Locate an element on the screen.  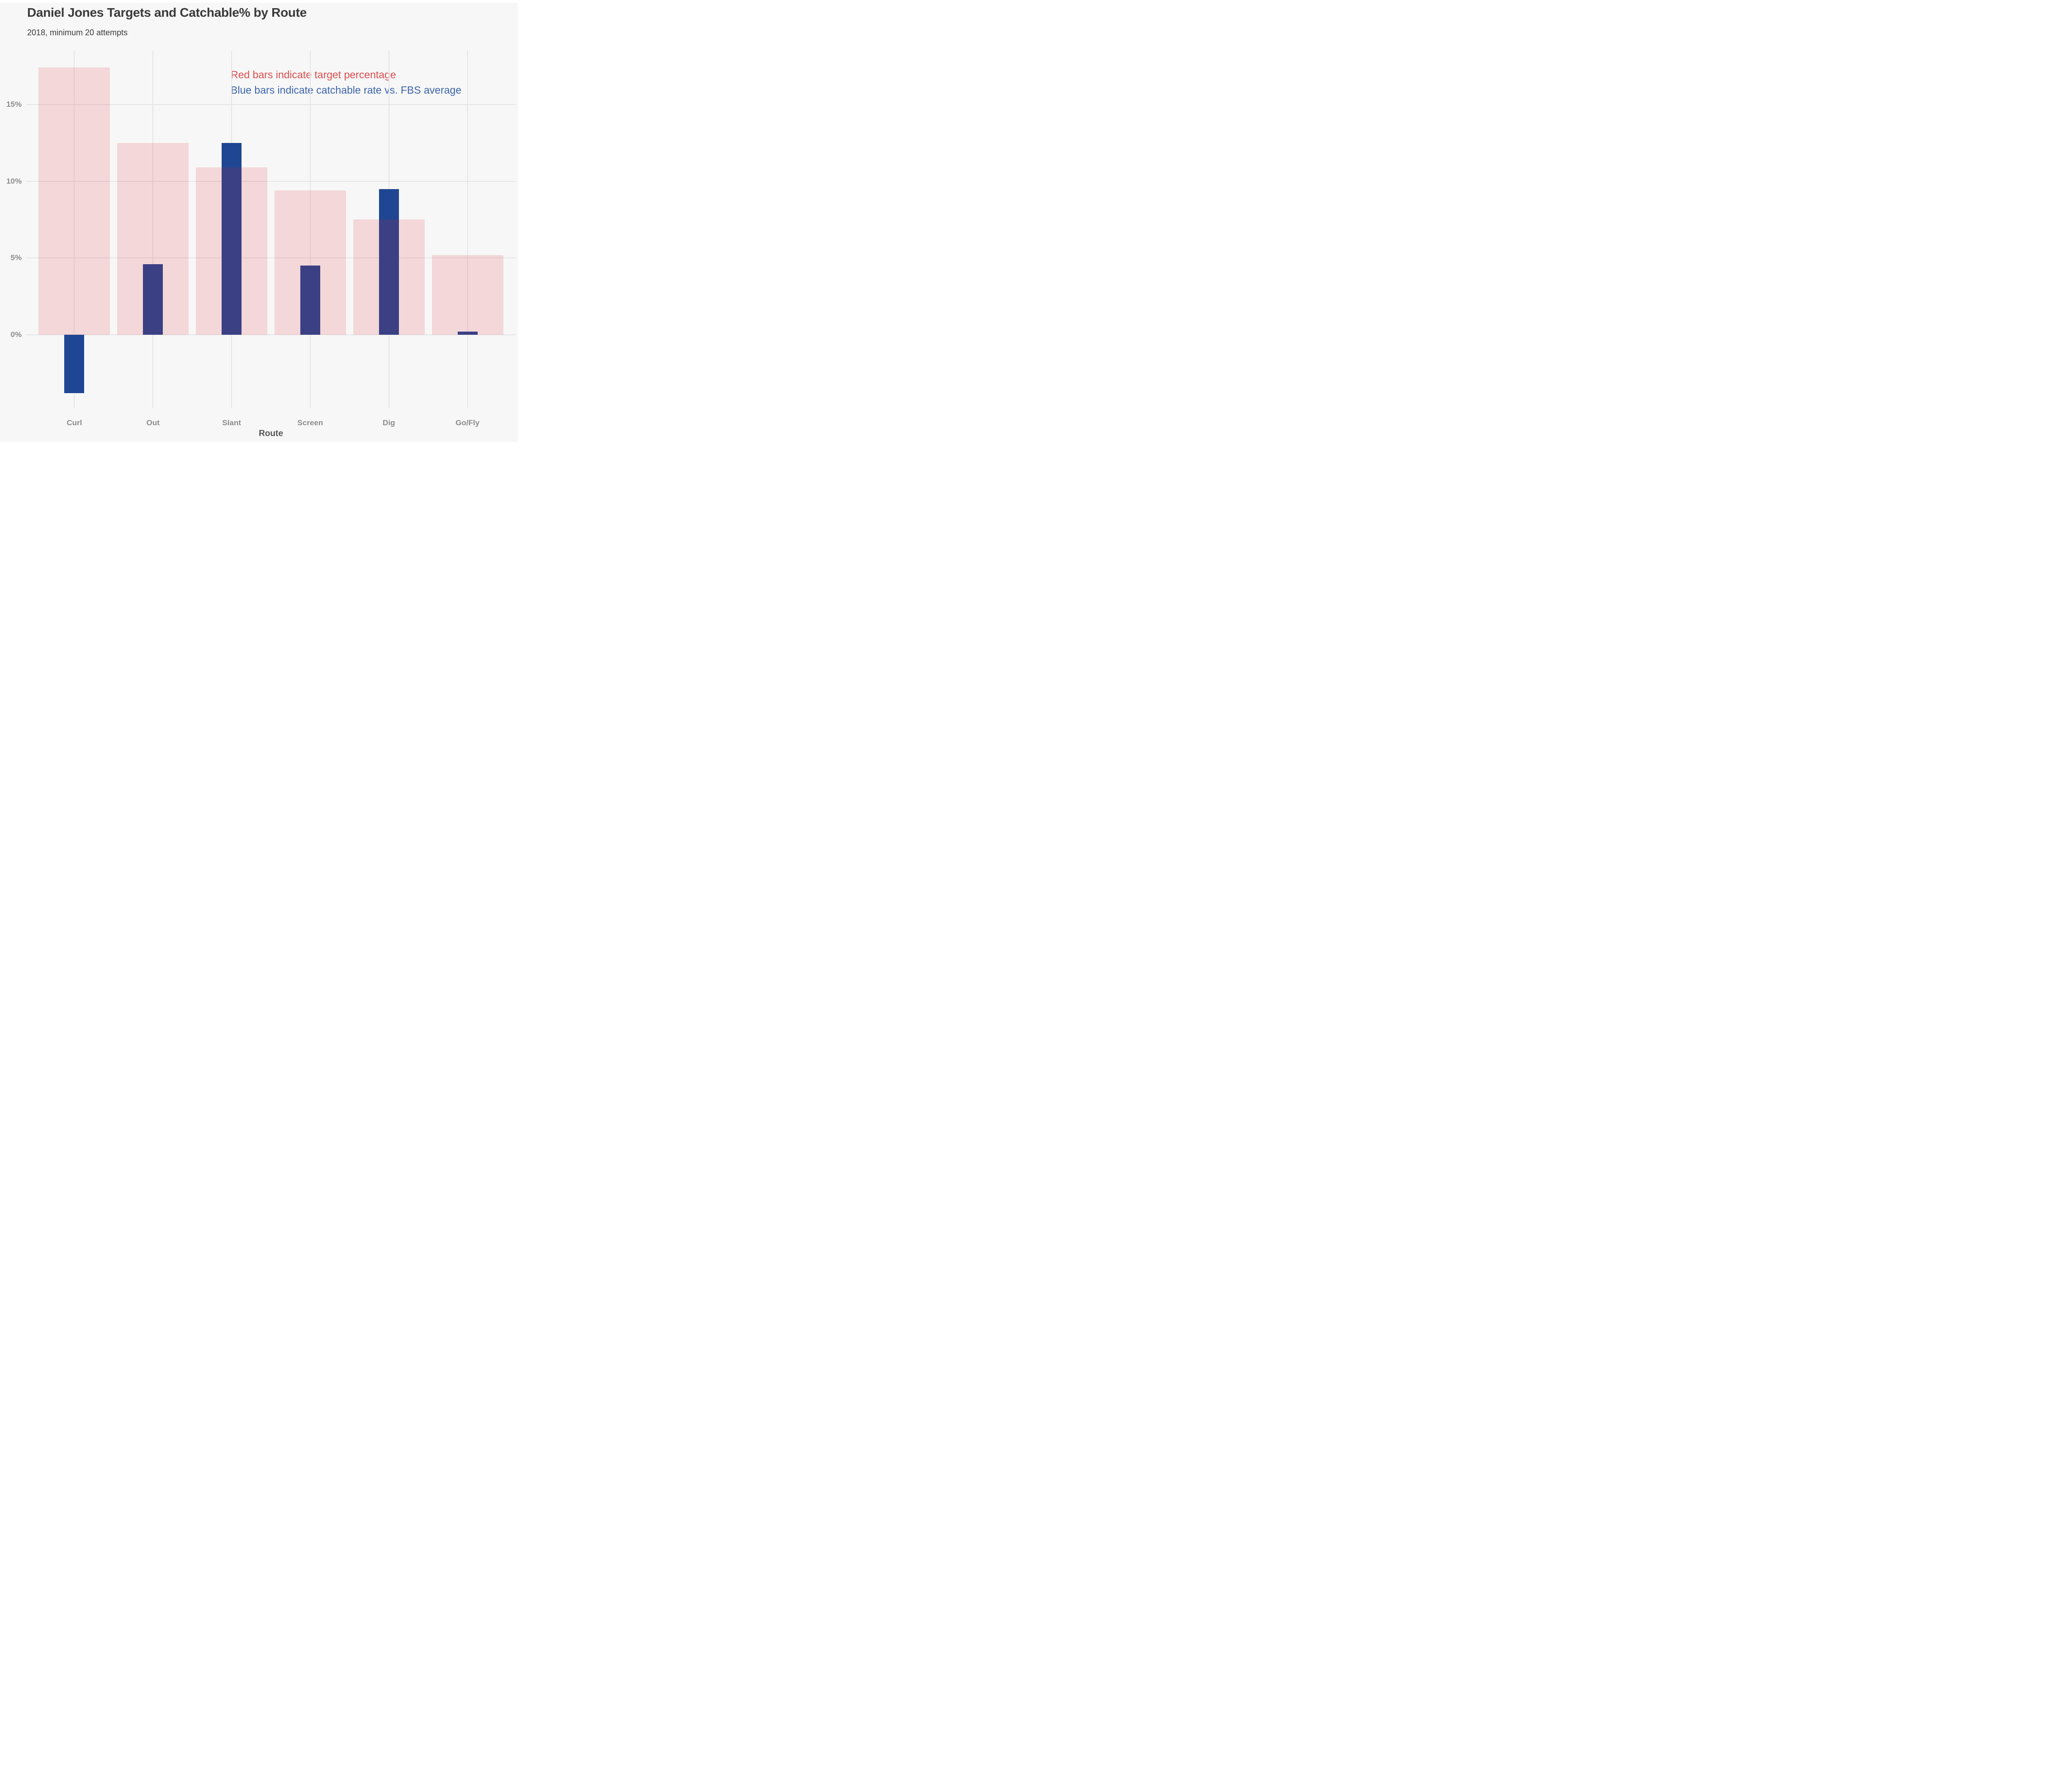
bar-target-Out is located at coordinates (153, 238).